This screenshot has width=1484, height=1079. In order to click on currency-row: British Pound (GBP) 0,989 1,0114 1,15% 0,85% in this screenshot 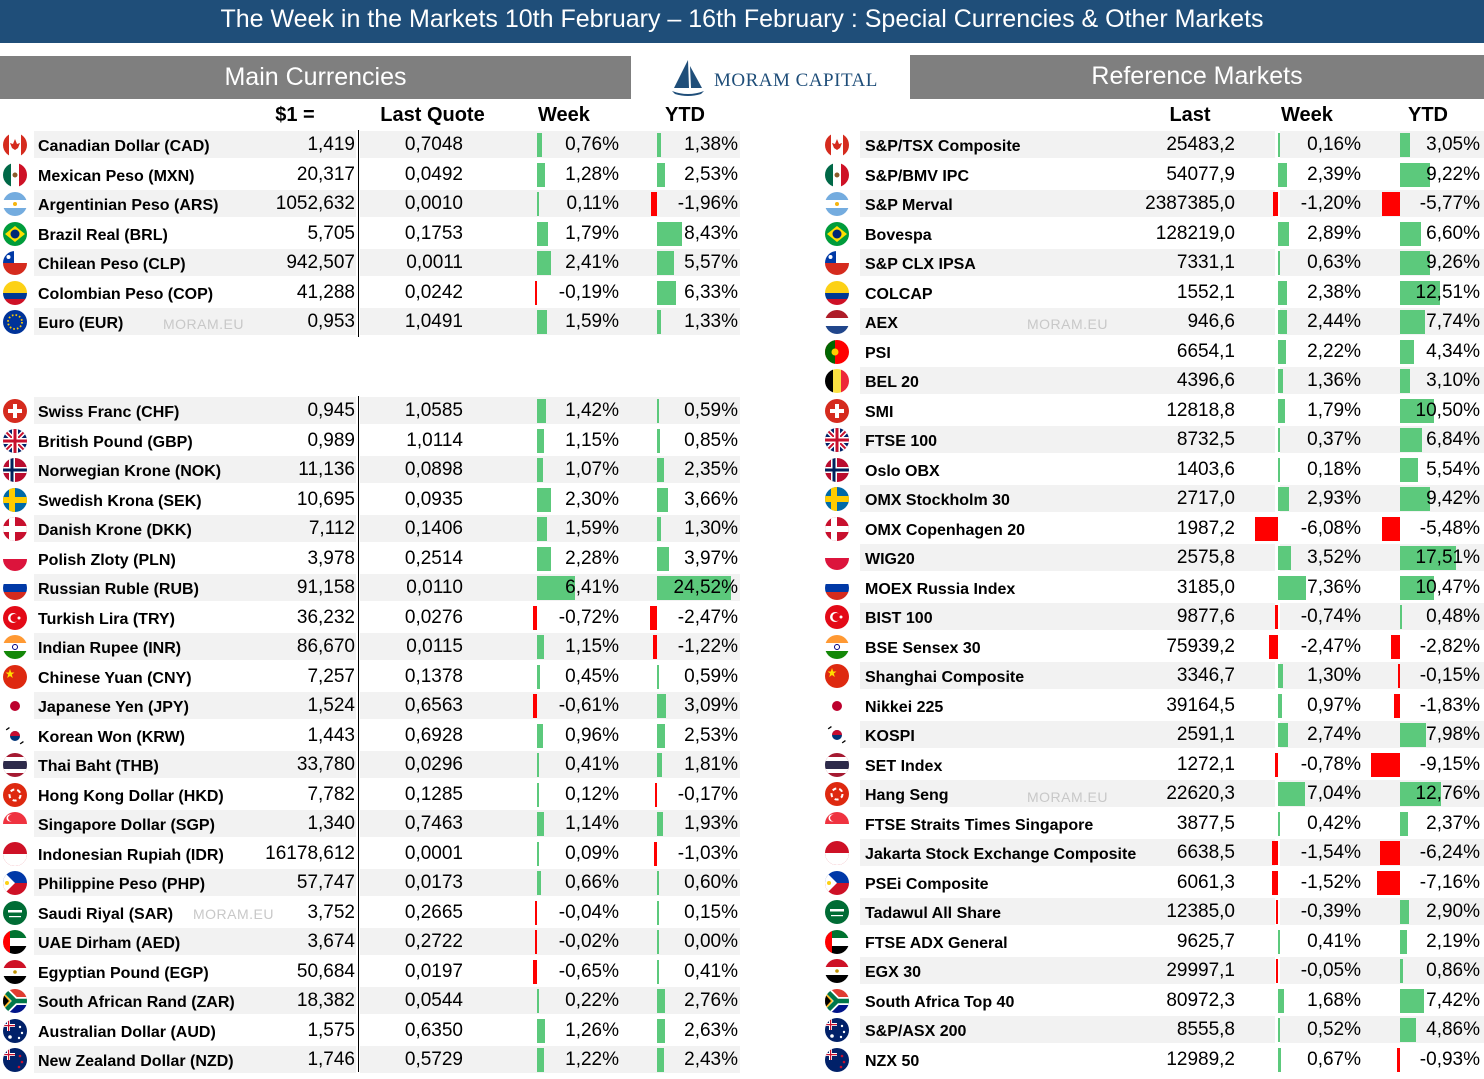, I will do `click(372, 441)`.